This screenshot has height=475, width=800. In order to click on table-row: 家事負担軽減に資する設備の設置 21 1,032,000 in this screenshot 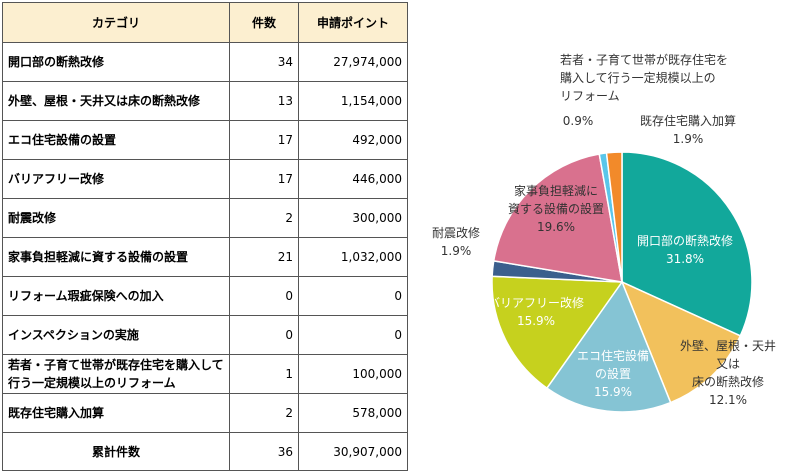, I will do `click(205, 257)`.